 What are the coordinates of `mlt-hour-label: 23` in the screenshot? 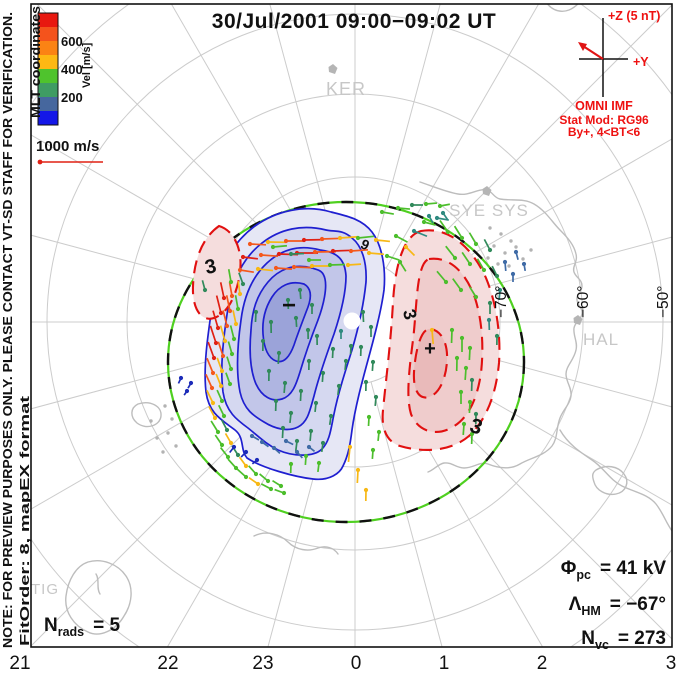 It's located at (262, 663).